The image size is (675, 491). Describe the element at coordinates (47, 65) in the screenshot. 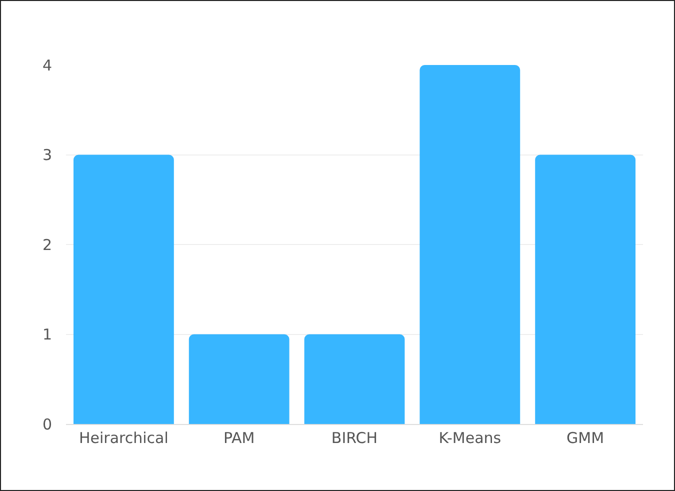

I see `y-tick-label: 4` at that location.